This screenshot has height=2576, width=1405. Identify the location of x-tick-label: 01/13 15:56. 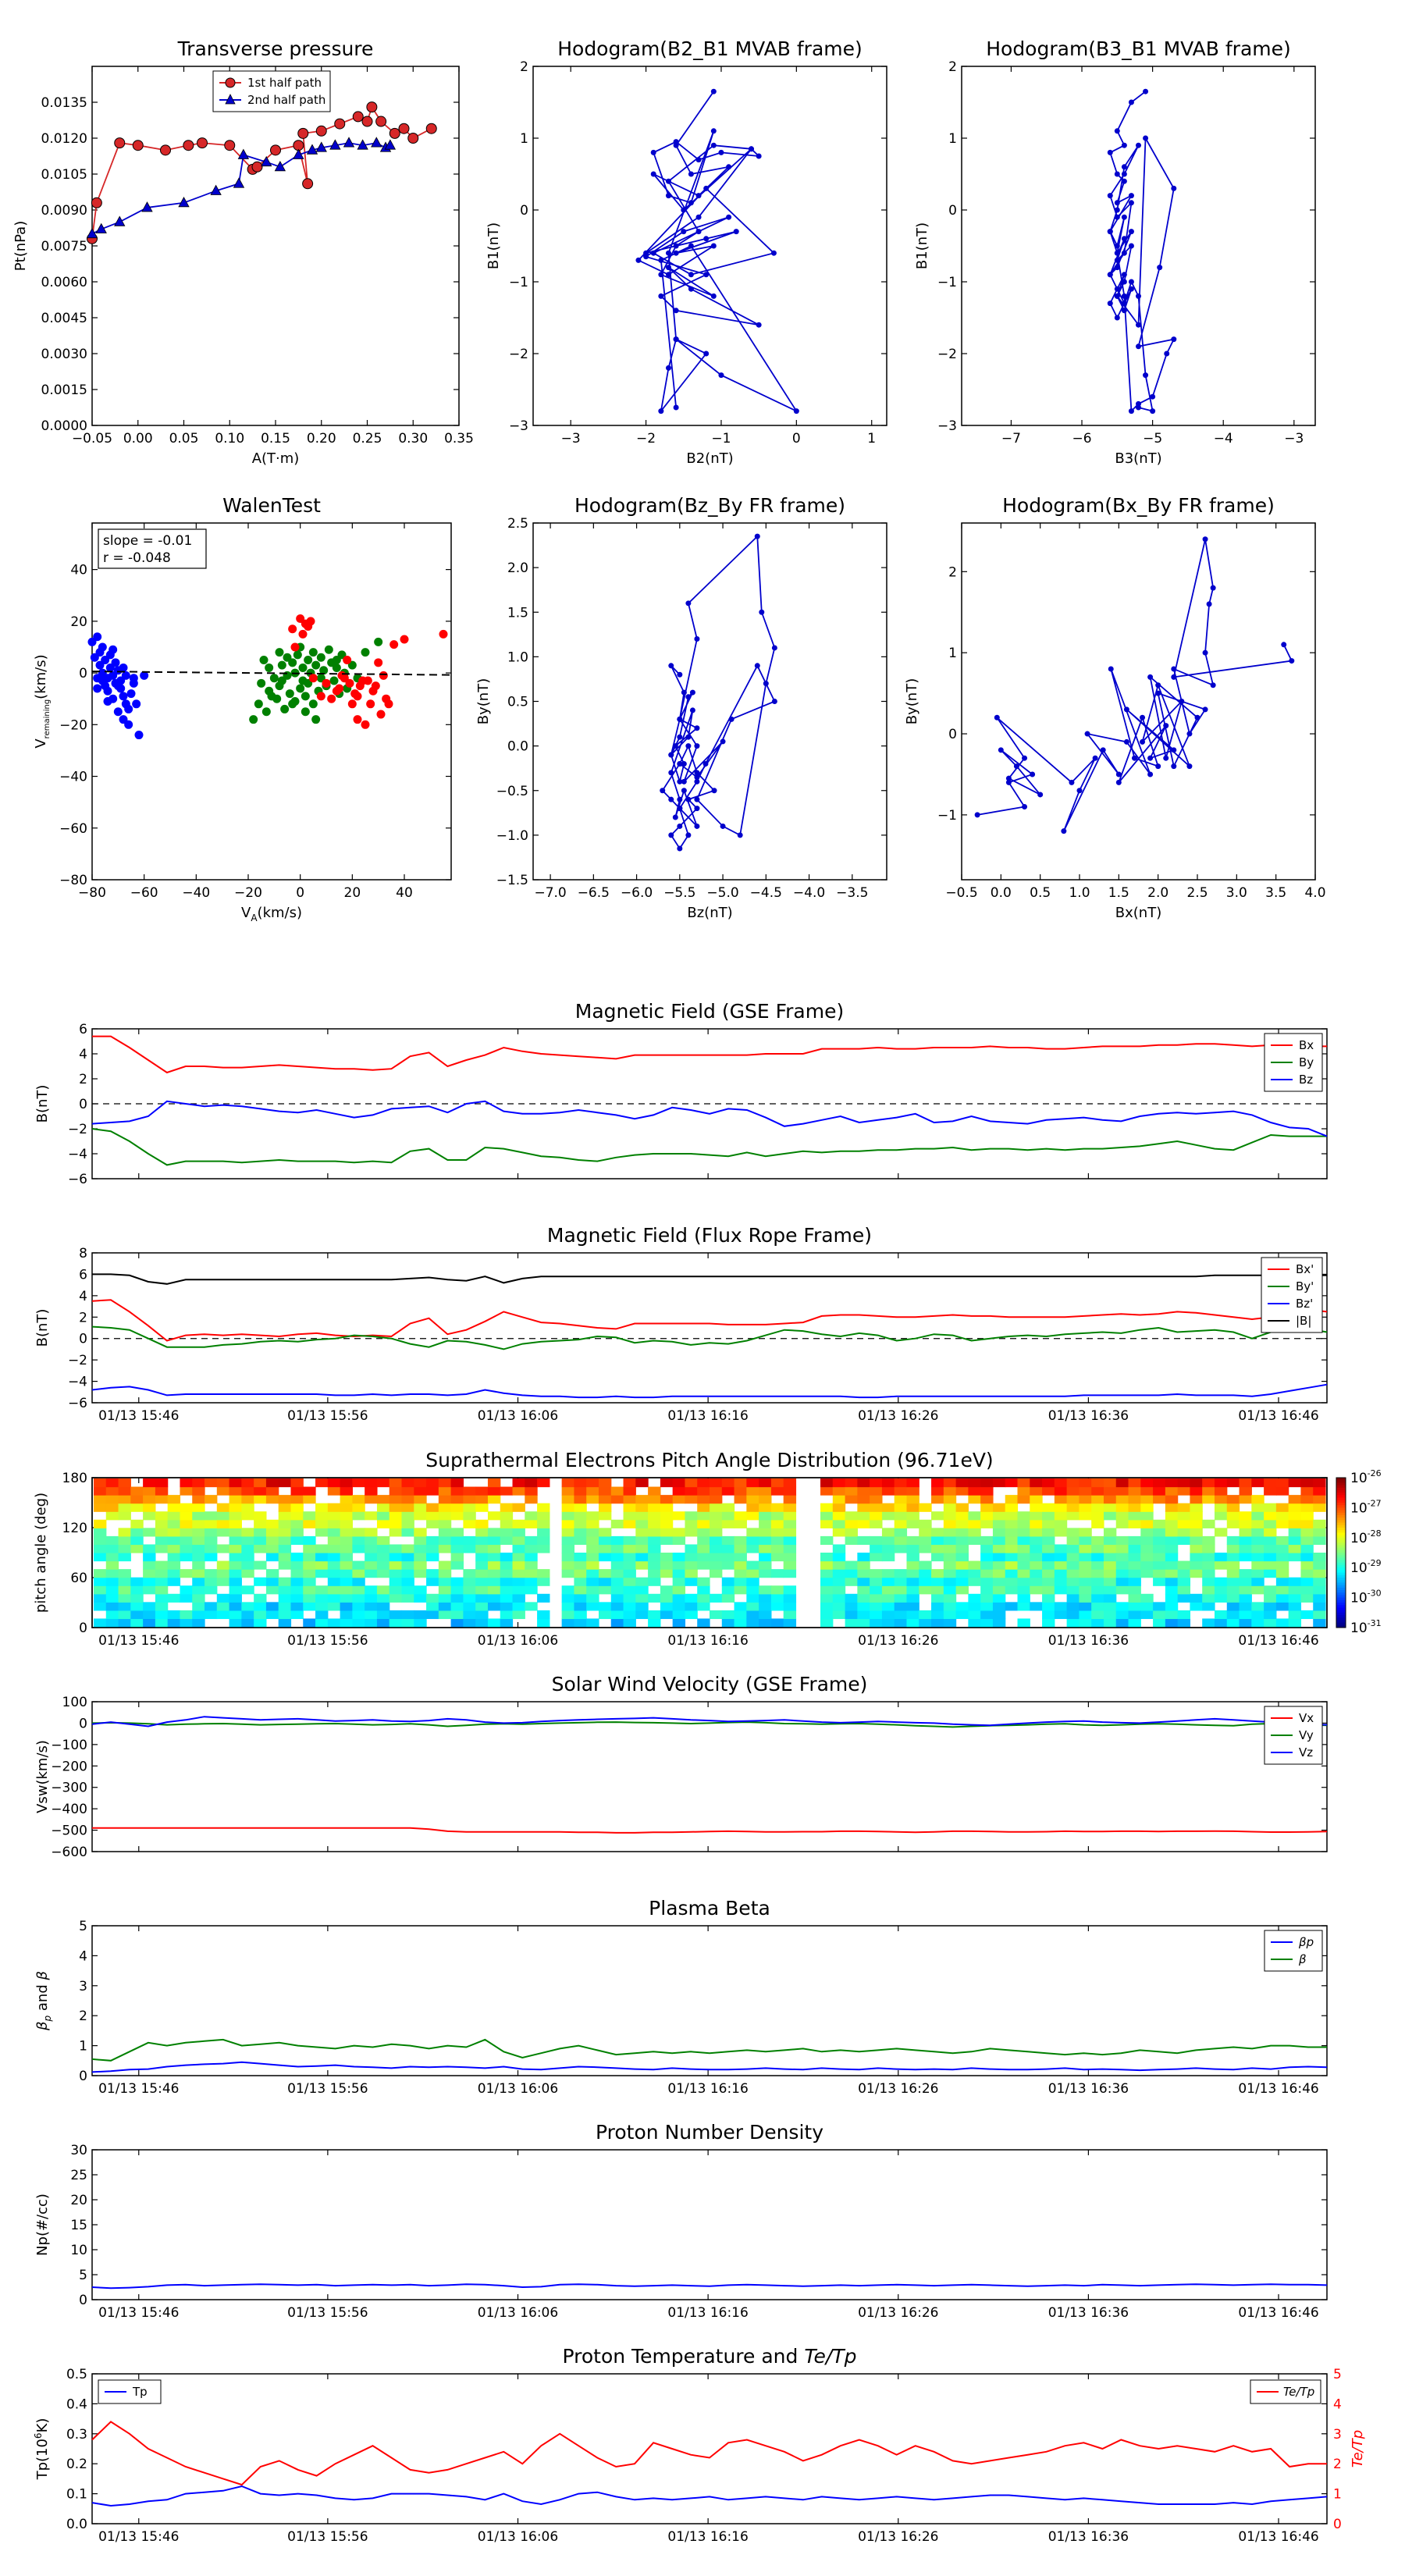
(327, 1416).